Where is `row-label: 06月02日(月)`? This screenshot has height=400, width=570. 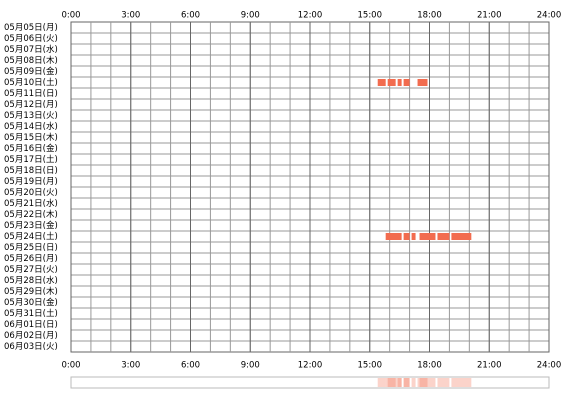 row-label: 06月02日(月) is located at coordinates (31, 336).